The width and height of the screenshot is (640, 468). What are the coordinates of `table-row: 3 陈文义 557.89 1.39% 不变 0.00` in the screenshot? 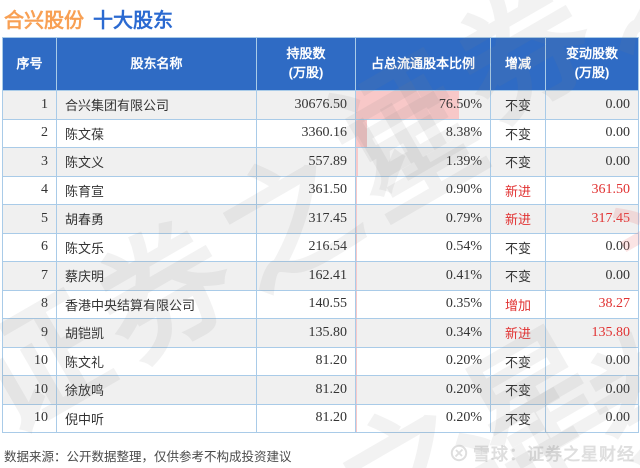 It's located at (320, 162).